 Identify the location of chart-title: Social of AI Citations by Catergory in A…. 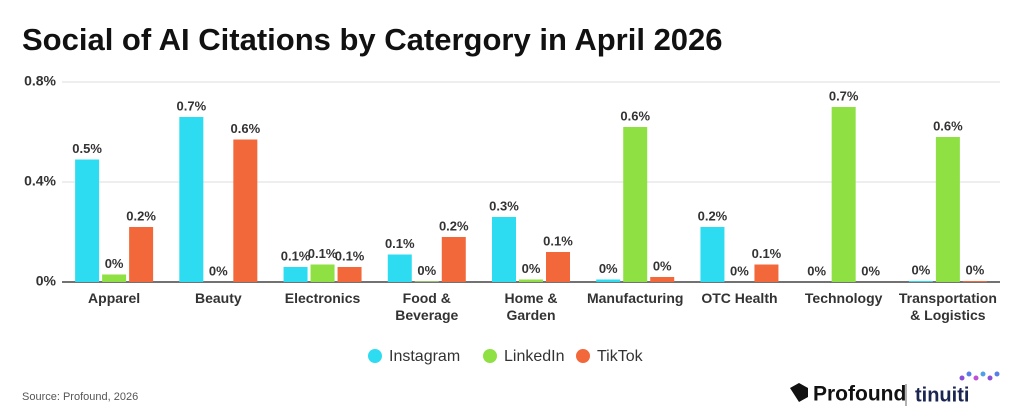
(372, 39).